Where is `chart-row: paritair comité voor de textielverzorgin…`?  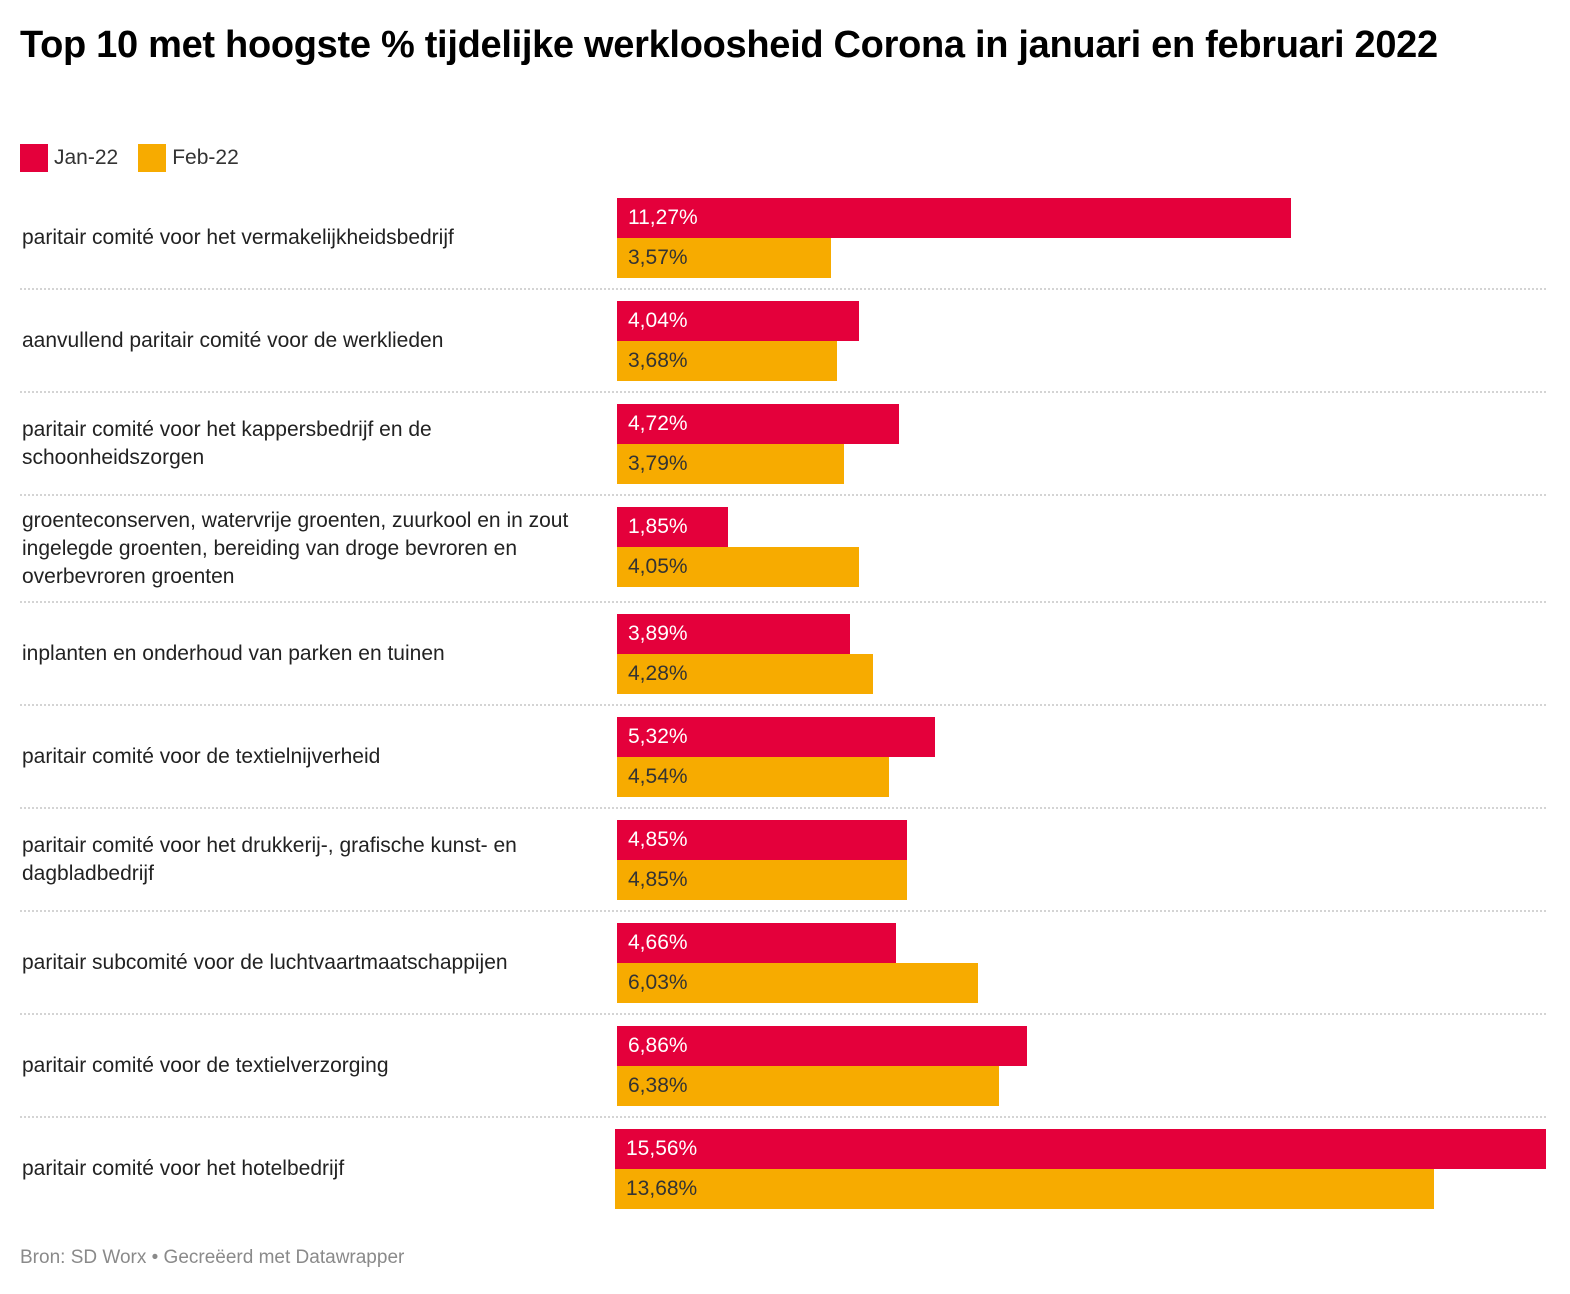 chart-row: paritair comité voor de textielverzorgin… is located at coordinates (783, 1072).